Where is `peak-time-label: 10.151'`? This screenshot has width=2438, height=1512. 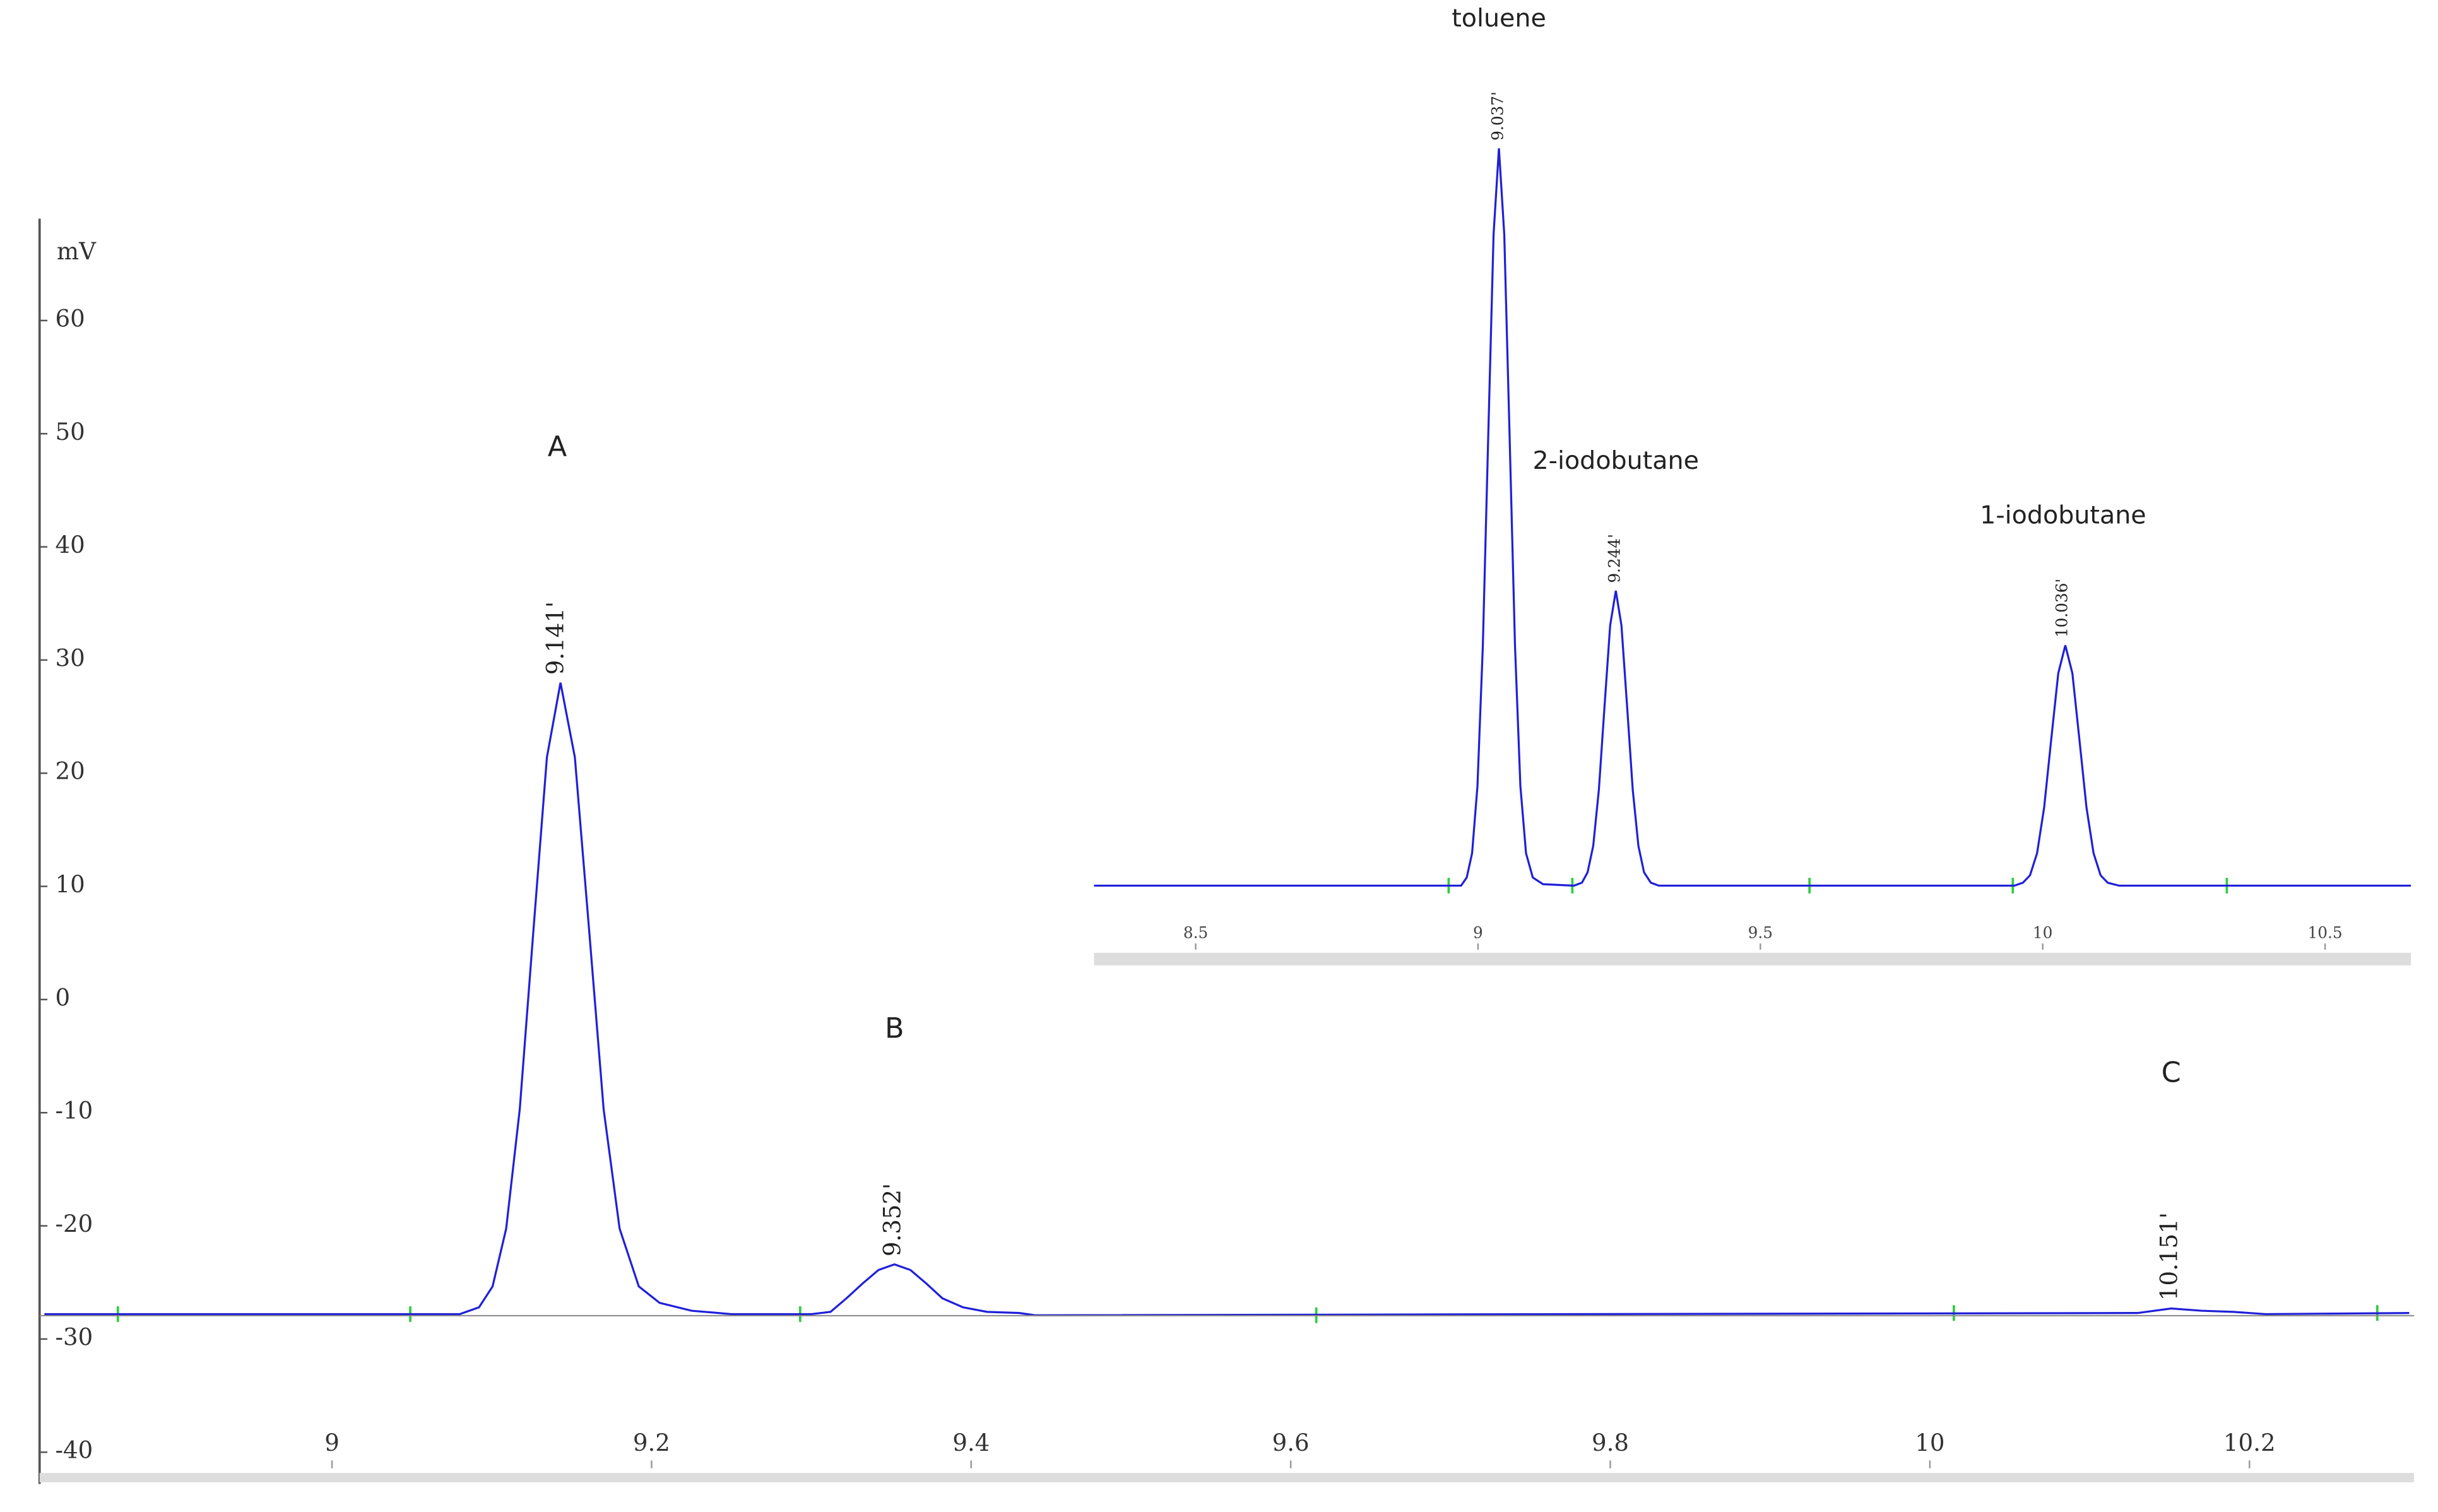 peak-time-label: 10.151' is located at coordinates (2170, 1256).